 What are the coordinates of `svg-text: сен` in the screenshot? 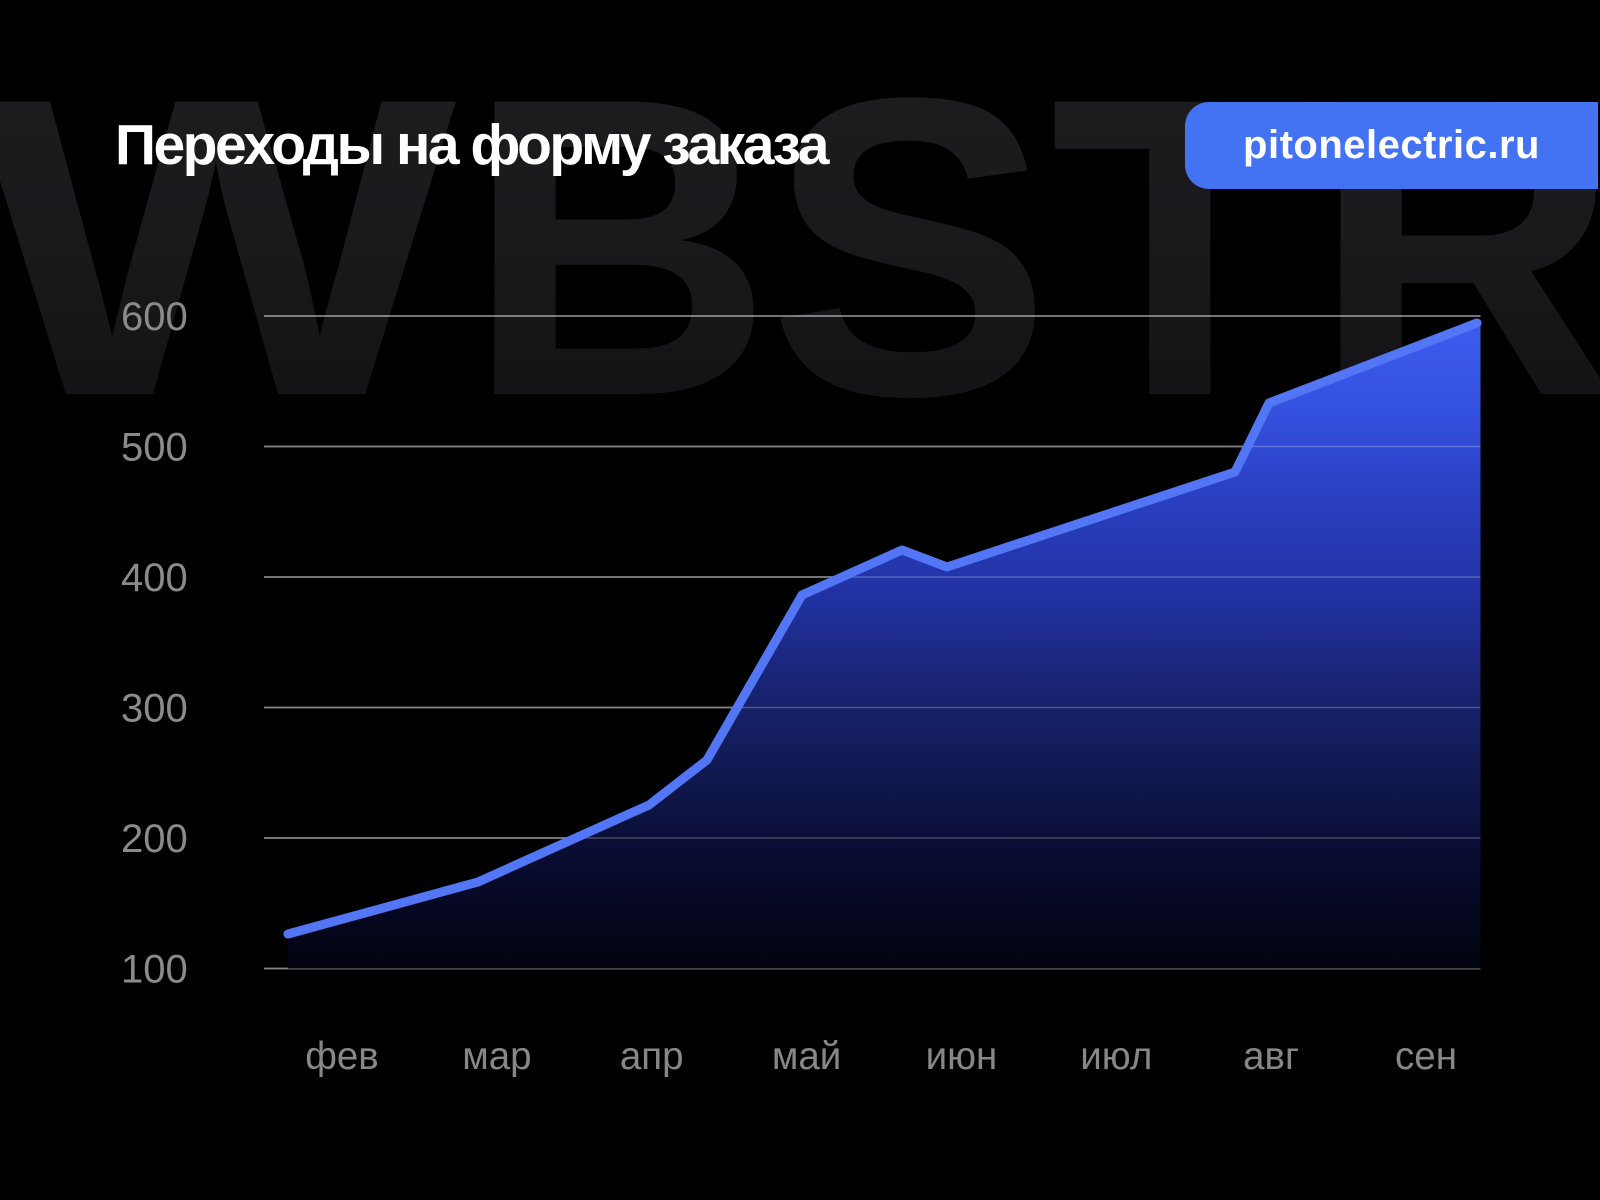 It's located at (1426, 1056).